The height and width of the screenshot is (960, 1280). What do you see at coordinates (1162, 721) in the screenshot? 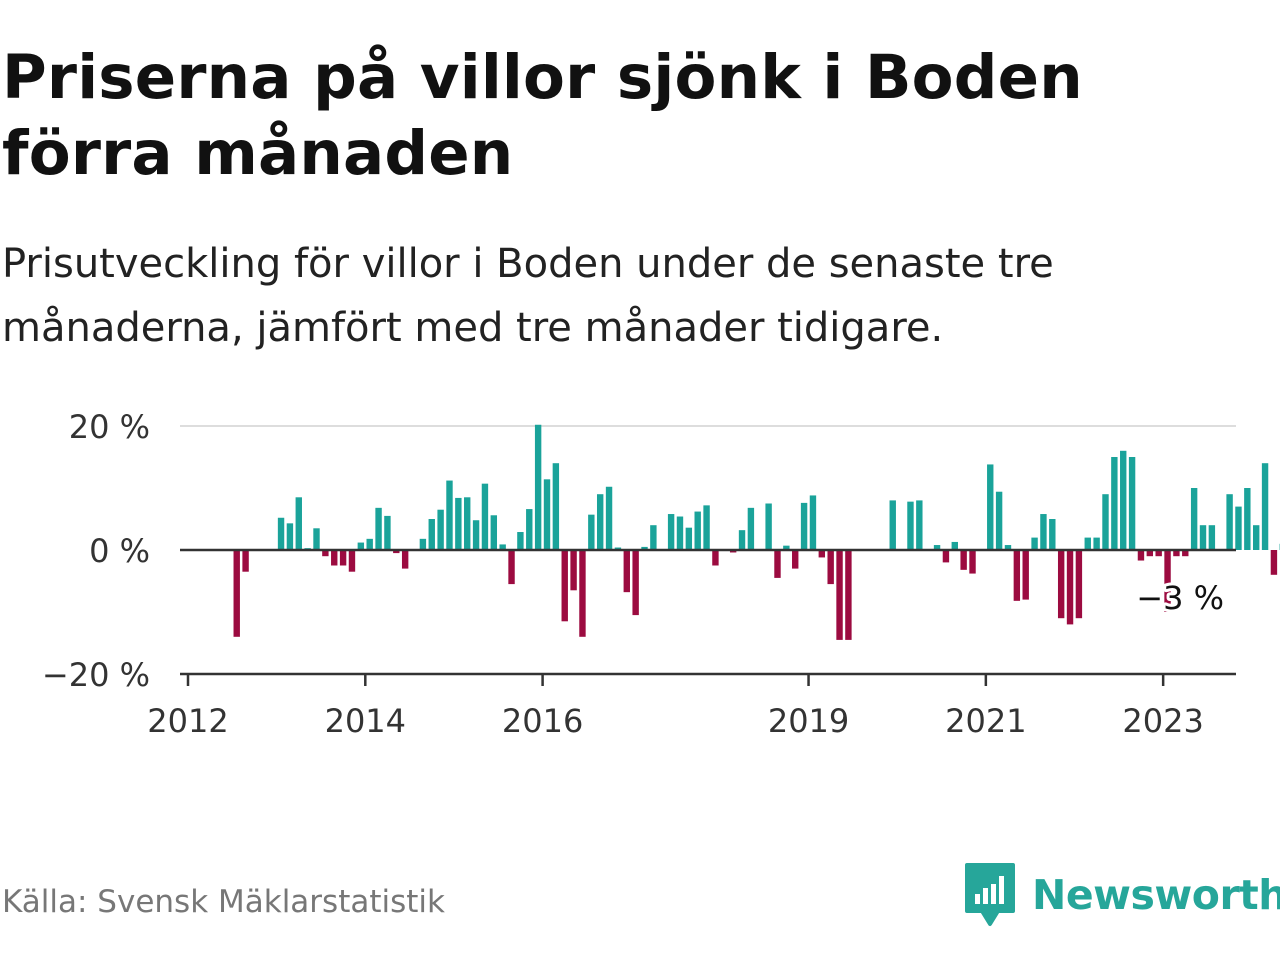
I see `x-tick-label: 2023` at bounding box center [1162, 721].